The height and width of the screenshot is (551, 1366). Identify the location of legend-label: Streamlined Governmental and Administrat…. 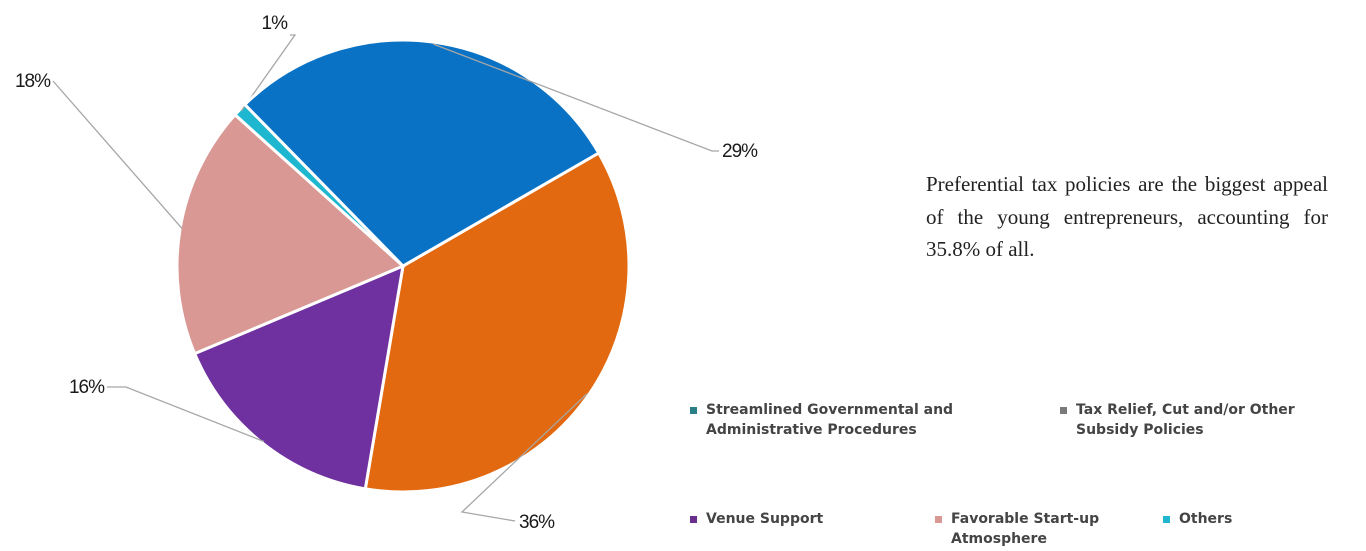
(830, 420).